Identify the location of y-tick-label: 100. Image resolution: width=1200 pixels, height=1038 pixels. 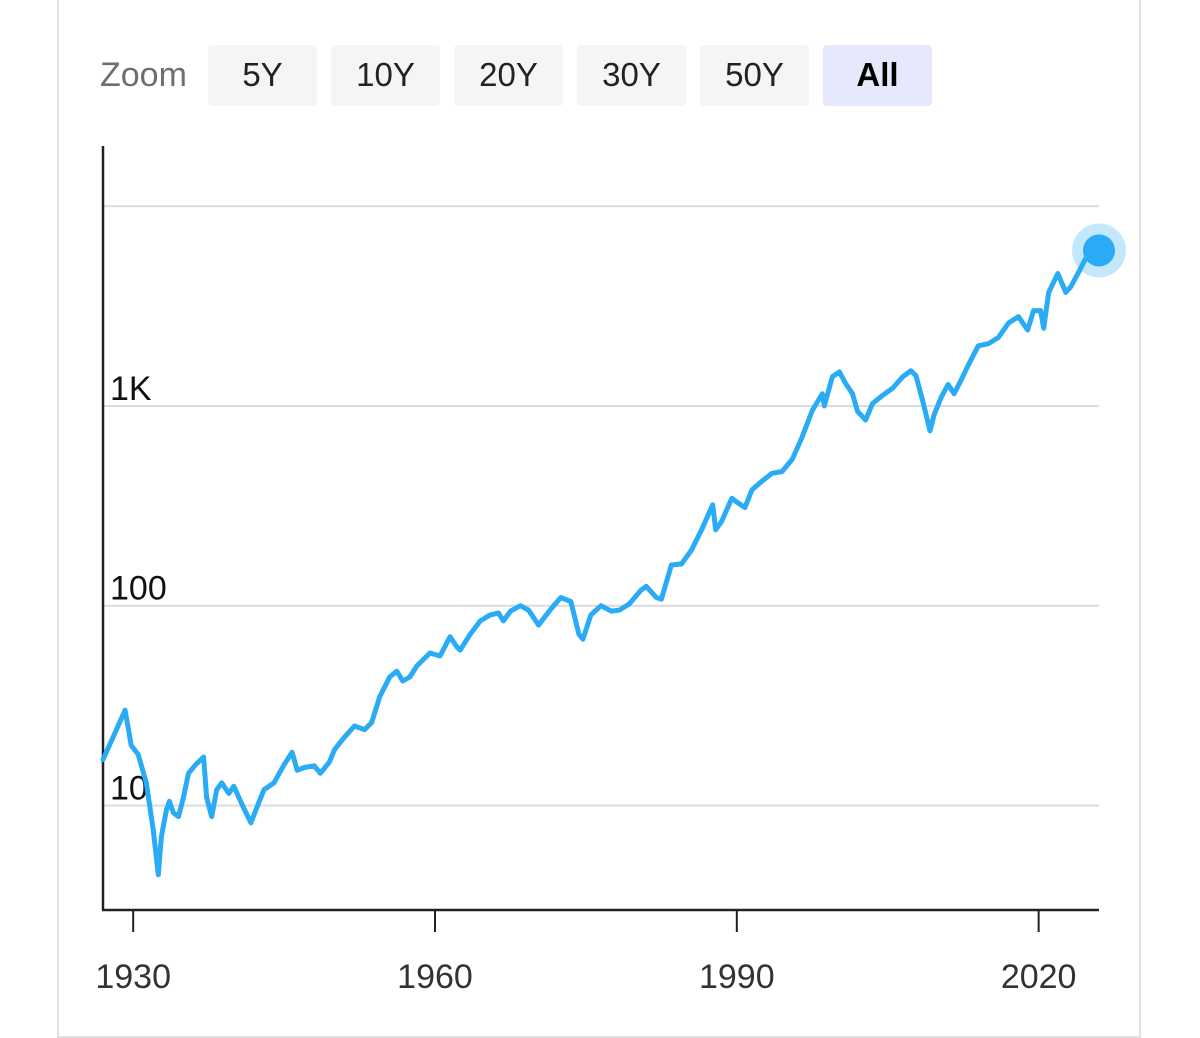
(138, 589).